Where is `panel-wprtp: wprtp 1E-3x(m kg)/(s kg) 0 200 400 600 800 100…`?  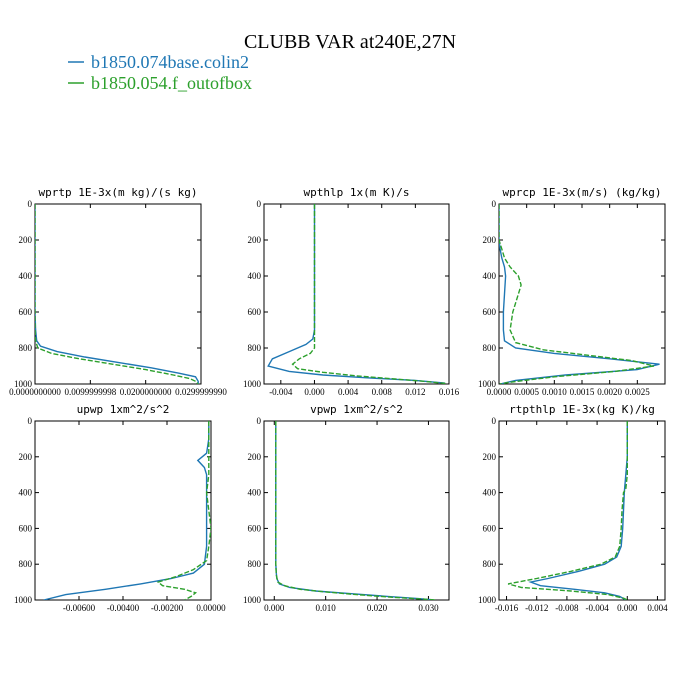 panel-wprtp: wprtp 1E-3x(m kg)/(s kg) 0 200 400 600 800 100… is located at coordinates (118, 291).